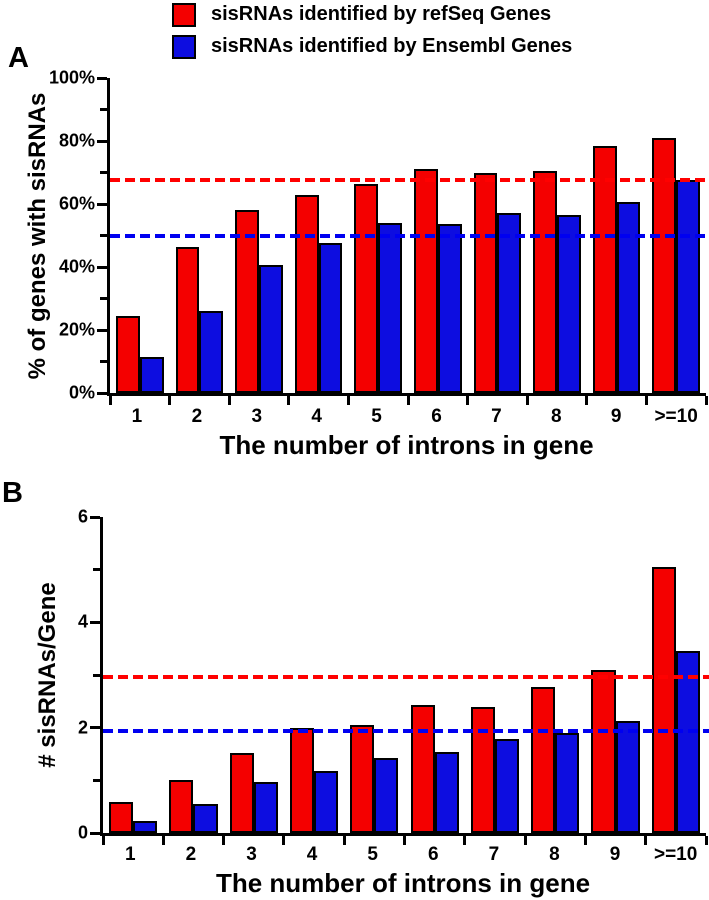 The width and height of the screenshot is (709, 900). I want to click on x-axis-tick-labels-a: 1 2 3 4 5 6 7 8 9 >=10, so click(406, 417).